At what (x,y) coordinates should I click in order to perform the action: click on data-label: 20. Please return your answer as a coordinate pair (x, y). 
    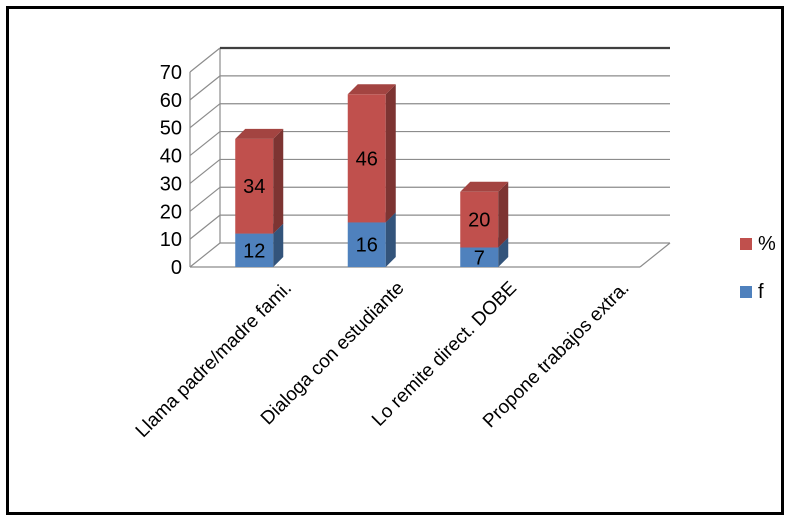
    Looking at the image, I should click on (479, 221).